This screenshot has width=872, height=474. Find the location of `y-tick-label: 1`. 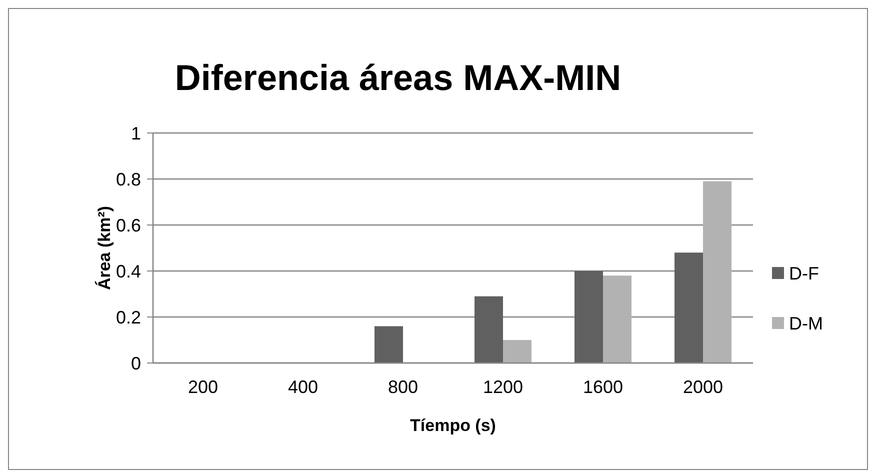

y-tick-label: 1 is located at coordinates (135, 133).